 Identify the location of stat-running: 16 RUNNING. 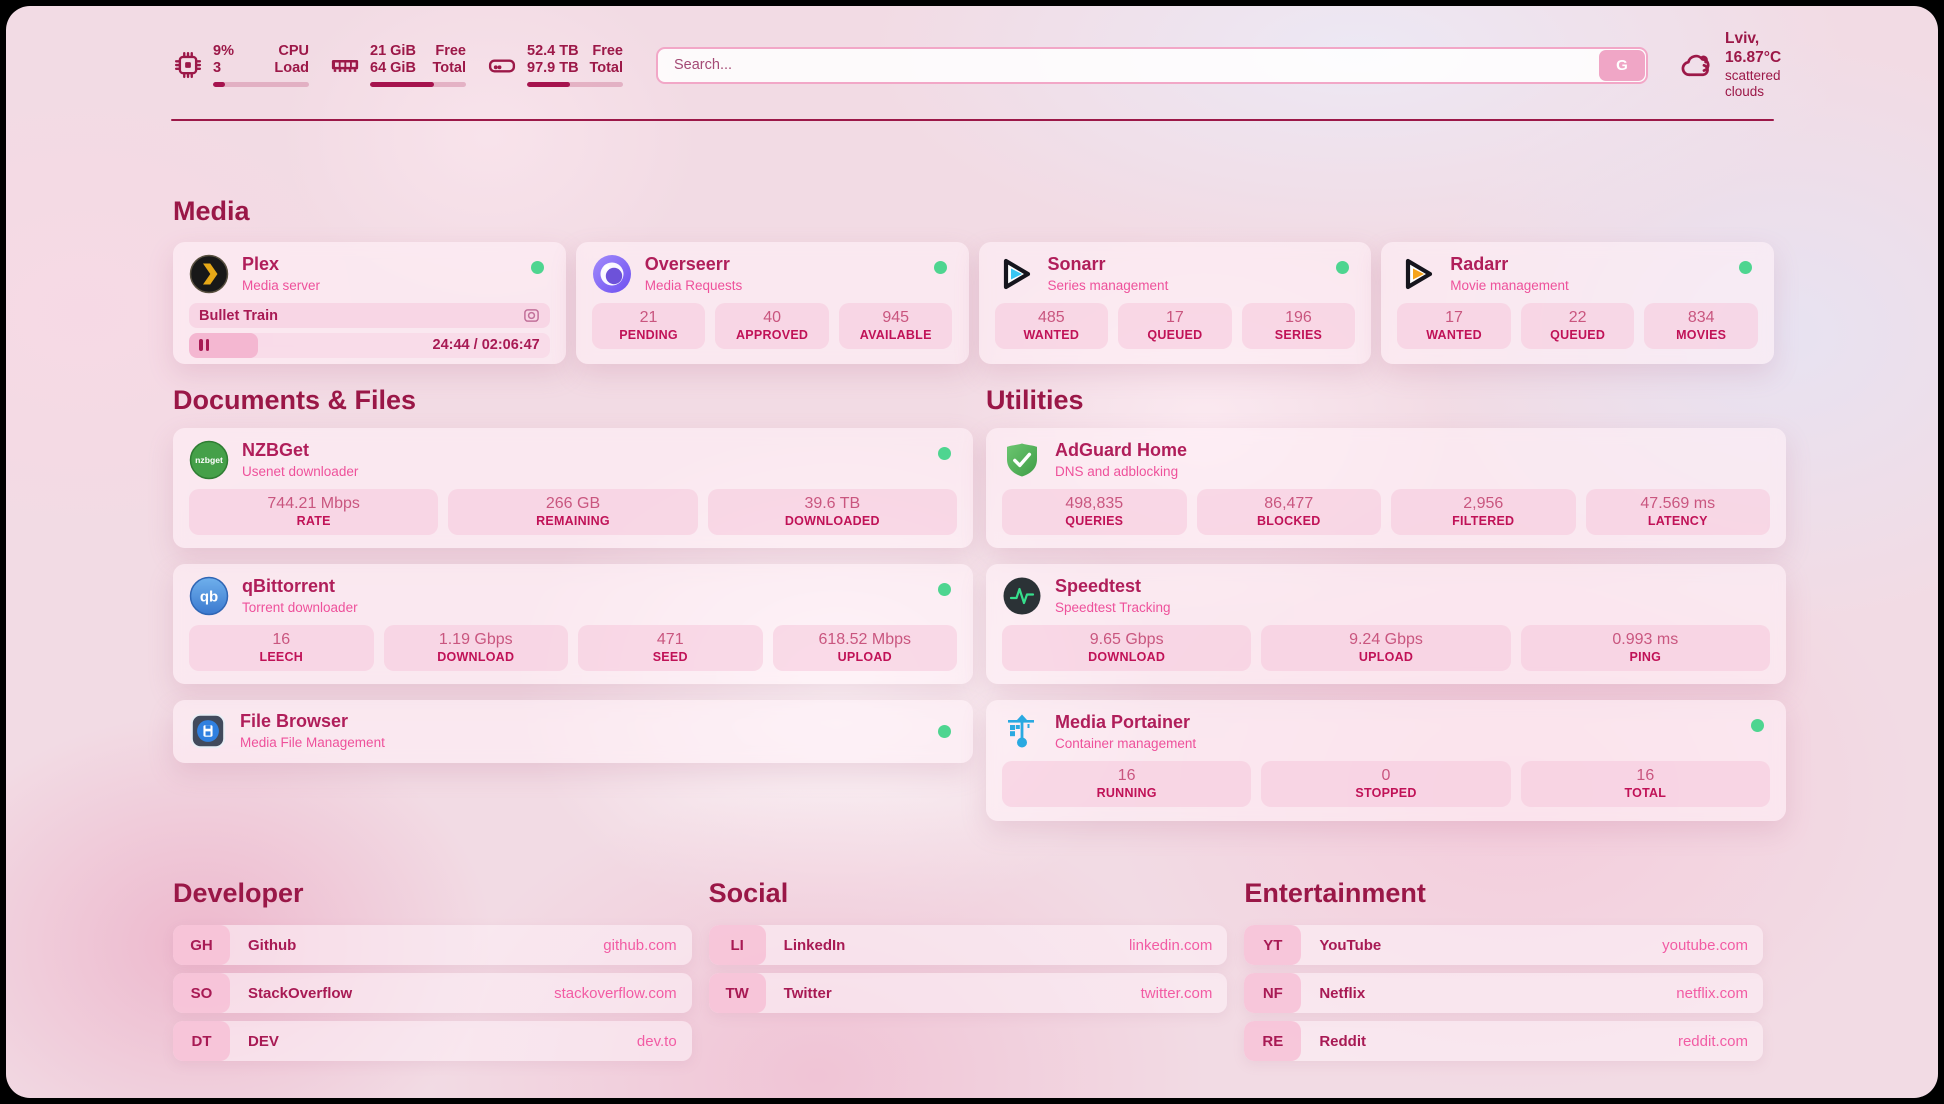
(1127, 784).